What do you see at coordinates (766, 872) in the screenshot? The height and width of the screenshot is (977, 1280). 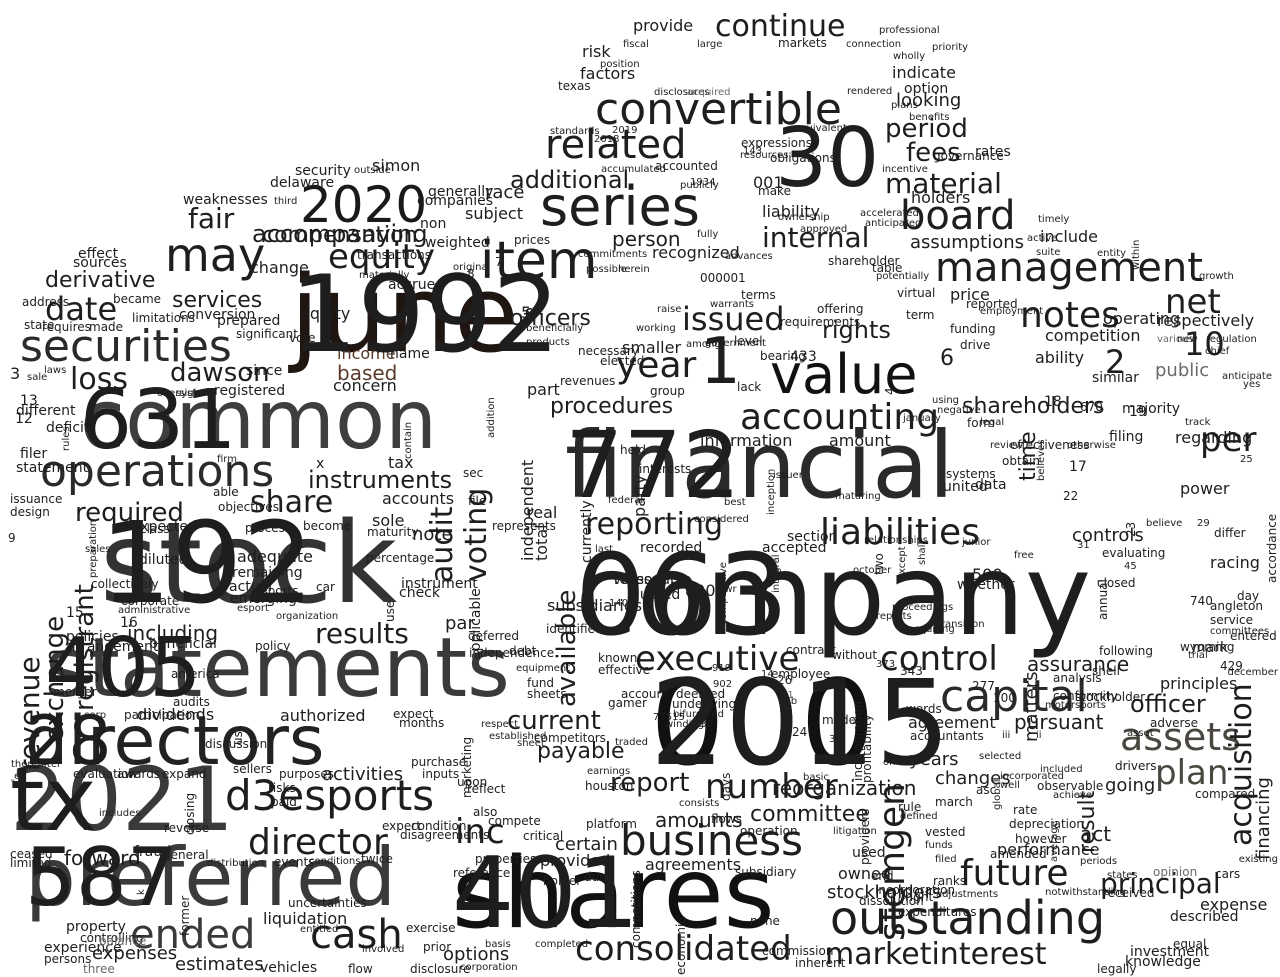 I see `word-subsidiary: subsidiary` at bounding box center [766, 872].